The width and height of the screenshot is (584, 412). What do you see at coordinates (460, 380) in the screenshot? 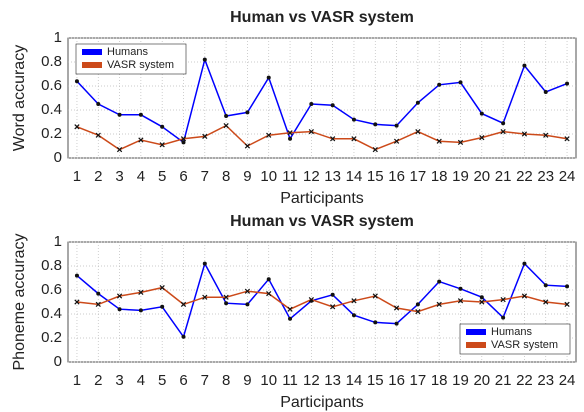
I see `x-tick-label: 19` at bounding box center [460, 380].